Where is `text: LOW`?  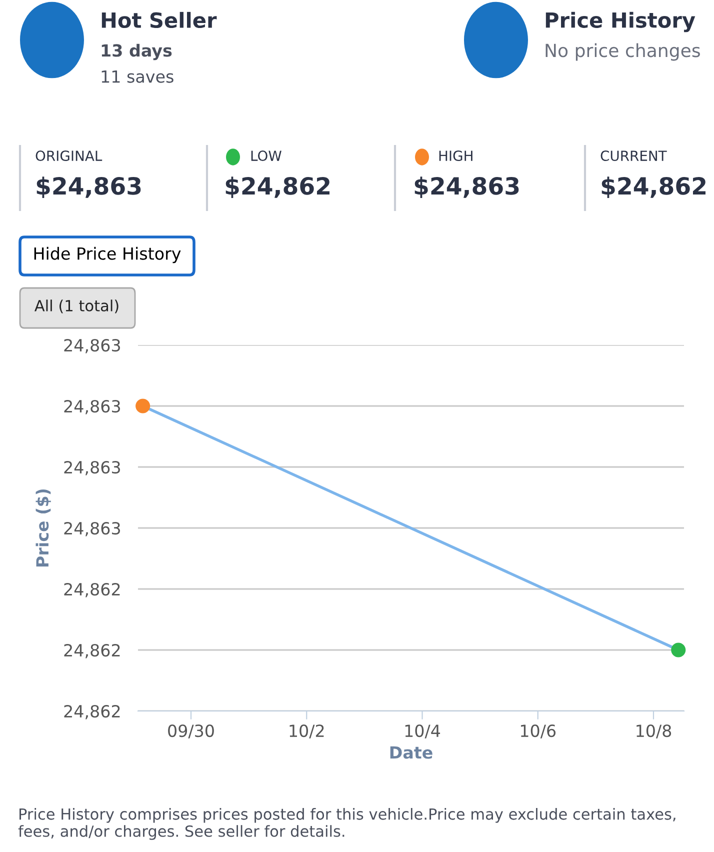
text: LOW is located at coordinates (266, 156).